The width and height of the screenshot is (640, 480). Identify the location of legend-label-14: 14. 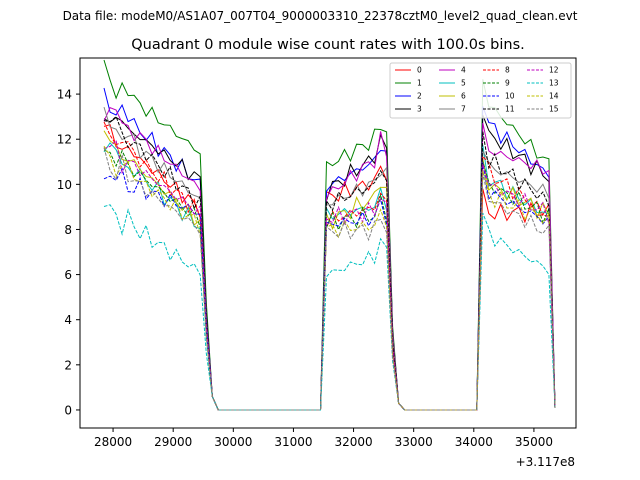
(554, 96).